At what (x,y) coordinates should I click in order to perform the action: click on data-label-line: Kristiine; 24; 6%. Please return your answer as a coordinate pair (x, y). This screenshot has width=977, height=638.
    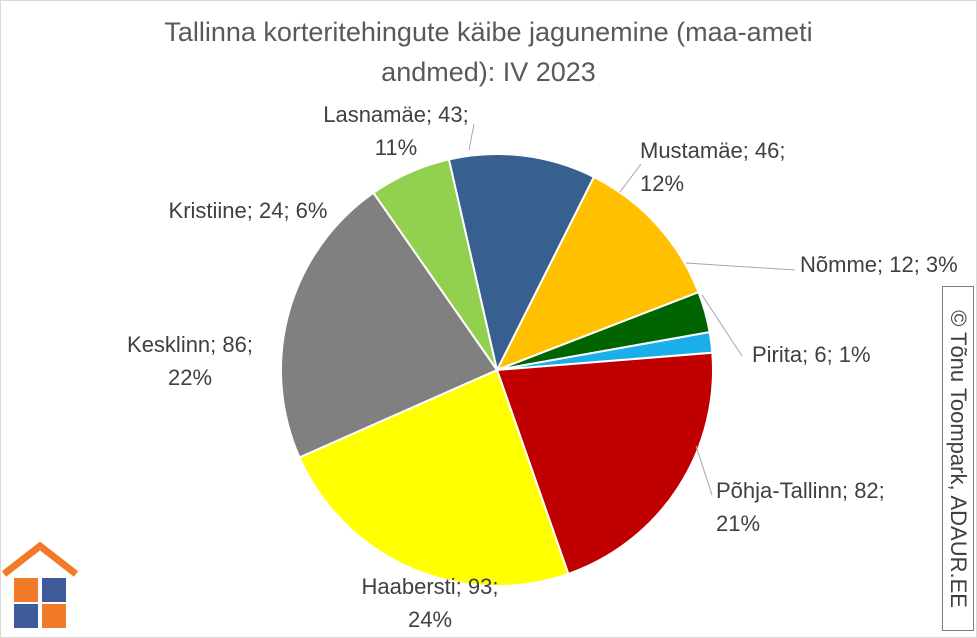
    Looking at the image, I should click on (248, 210).